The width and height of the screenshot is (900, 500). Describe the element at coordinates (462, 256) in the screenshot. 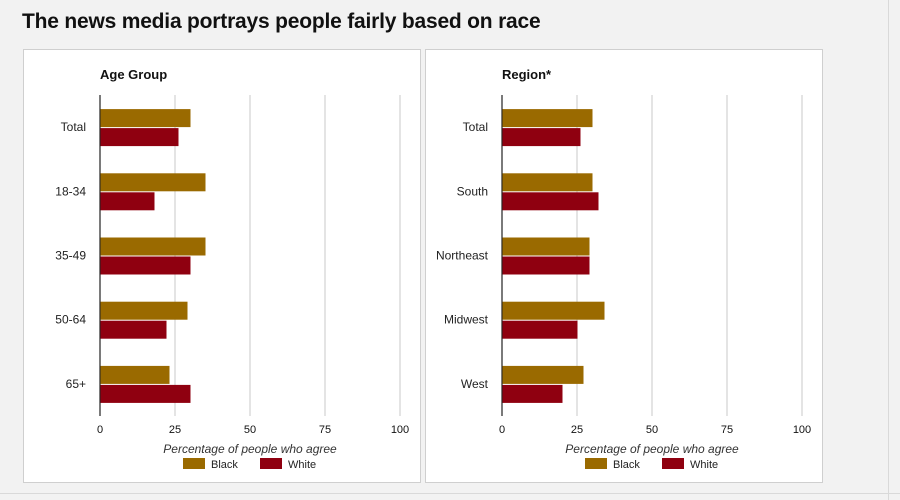

I see `category-label-northeast: Northeast` at that location.